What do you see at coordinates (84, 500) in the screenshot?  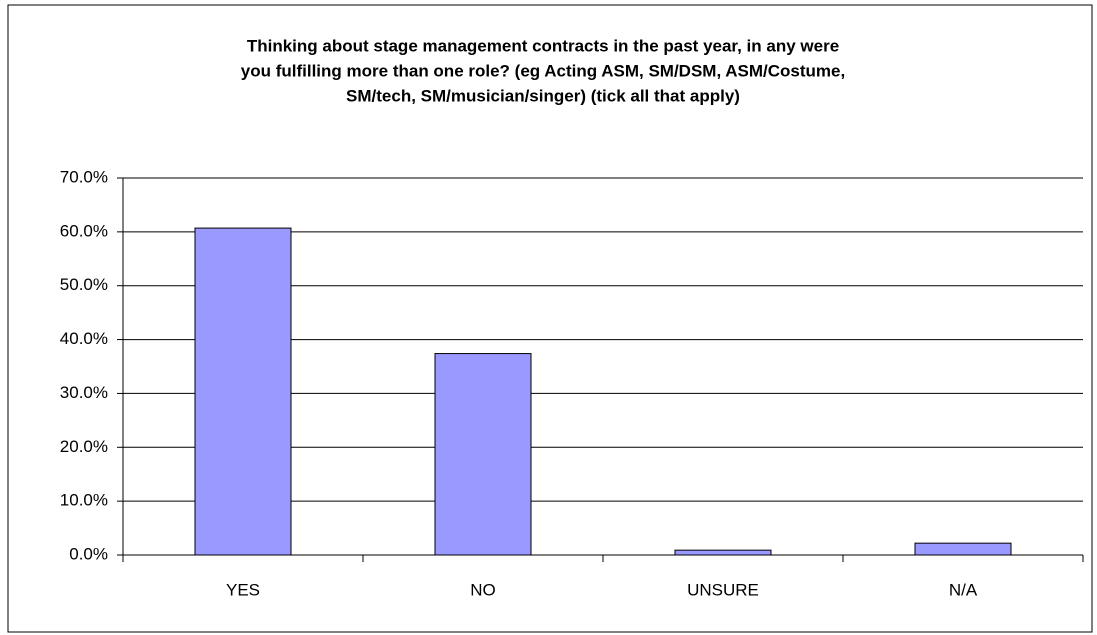 I see `y-tick-label: 10.0%` at bounding box center [84, 500].